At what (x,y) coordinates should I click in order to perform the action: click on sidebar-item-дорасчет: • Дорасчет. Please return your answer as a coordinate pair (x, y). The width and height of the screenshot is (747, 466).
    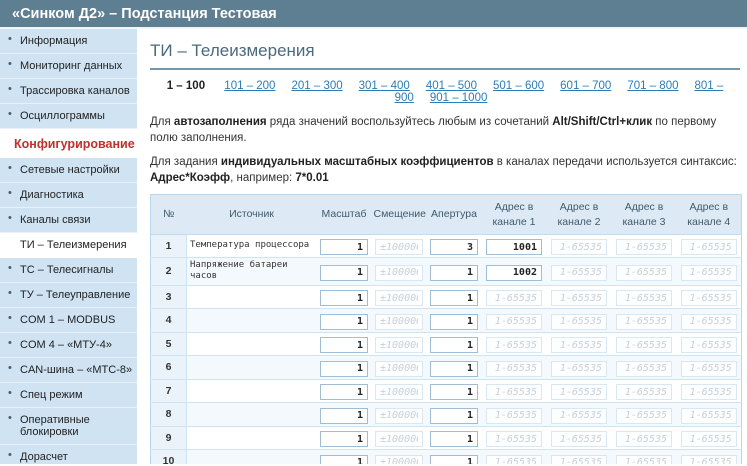
    Looking at the image, I should click on (68, 454).